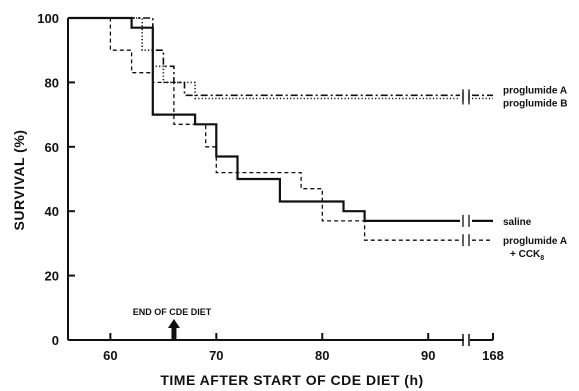 This screenshot has width=579, height=391. Describe the element at coordinates (535, 104) in the screenshot. I see `series-label-1: proglumide B` at that location.